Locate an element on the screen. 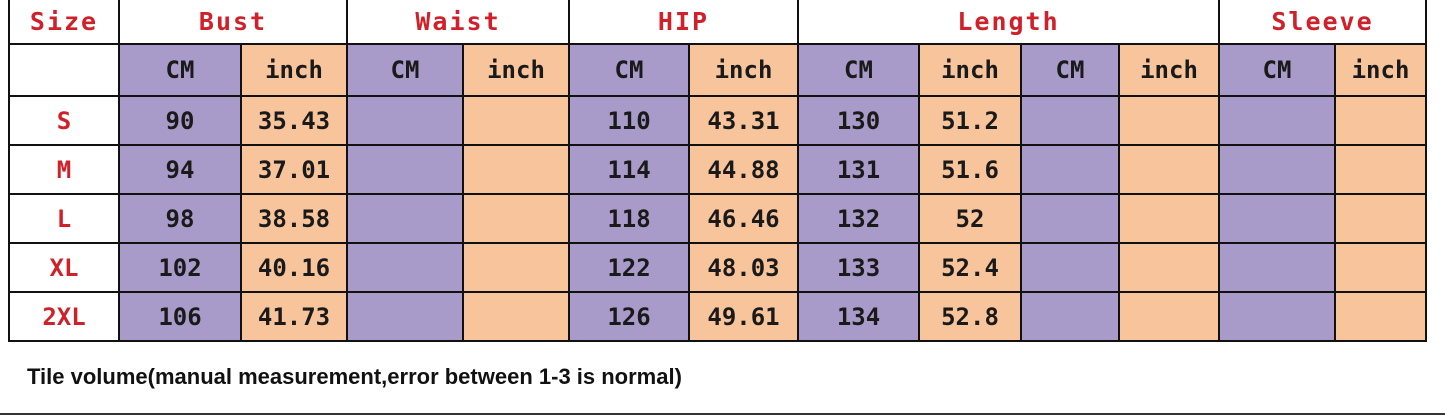 The height and width of the screenshot is (419, 1445). blank-cell is located at coordinates (64, 70).